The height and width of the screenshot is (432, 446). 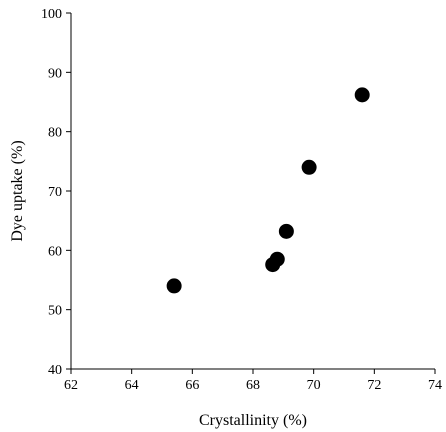 What do you see at coordinates (55, 311) in the screenshot?
I see `y-tick-label: 50` at bounding box center [55, 311].